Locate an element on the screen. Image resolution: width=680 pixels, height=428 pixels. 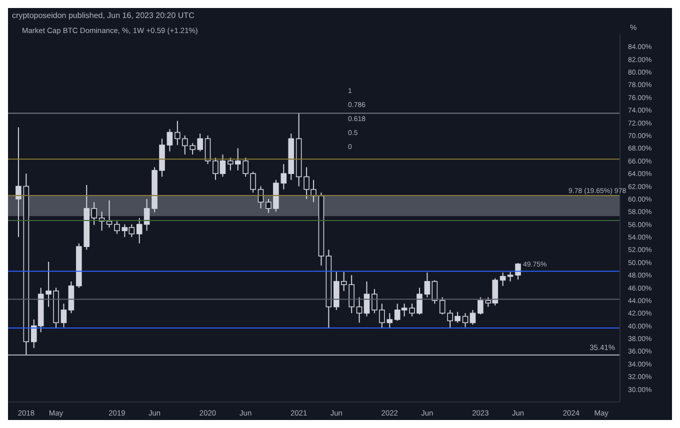
chart-subtitle: cryptoposeidon published, Jun 16, 2023 20:20 UTC is located at coordinates (103, 16).